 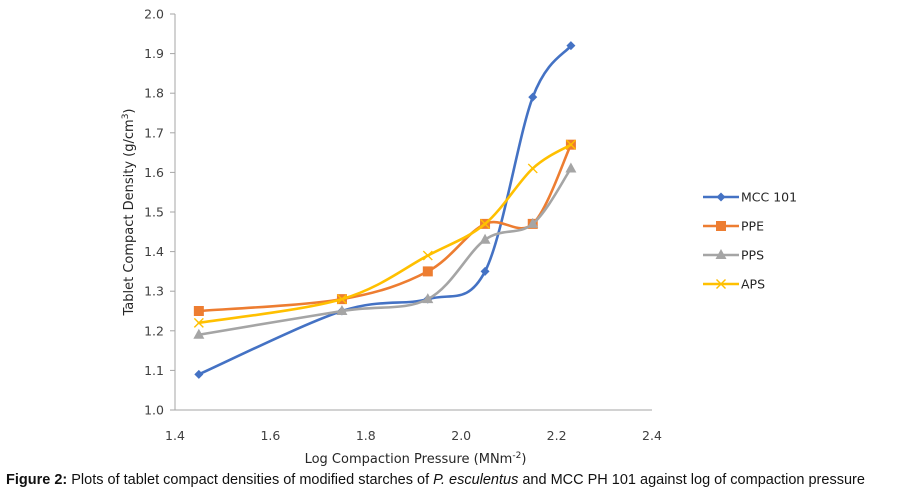 What do you see at coordinates (154, 93) in the screenshot?
I see `y-tick-label: 1.8` at bounding box center [154, 93].